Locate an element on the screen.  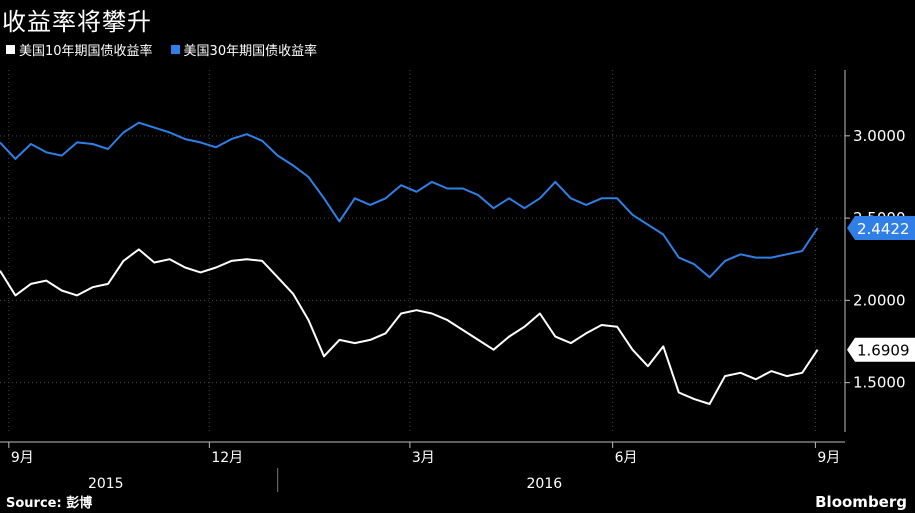
chart-title: 收益率将攀升 is located at coordinates (77, 22).